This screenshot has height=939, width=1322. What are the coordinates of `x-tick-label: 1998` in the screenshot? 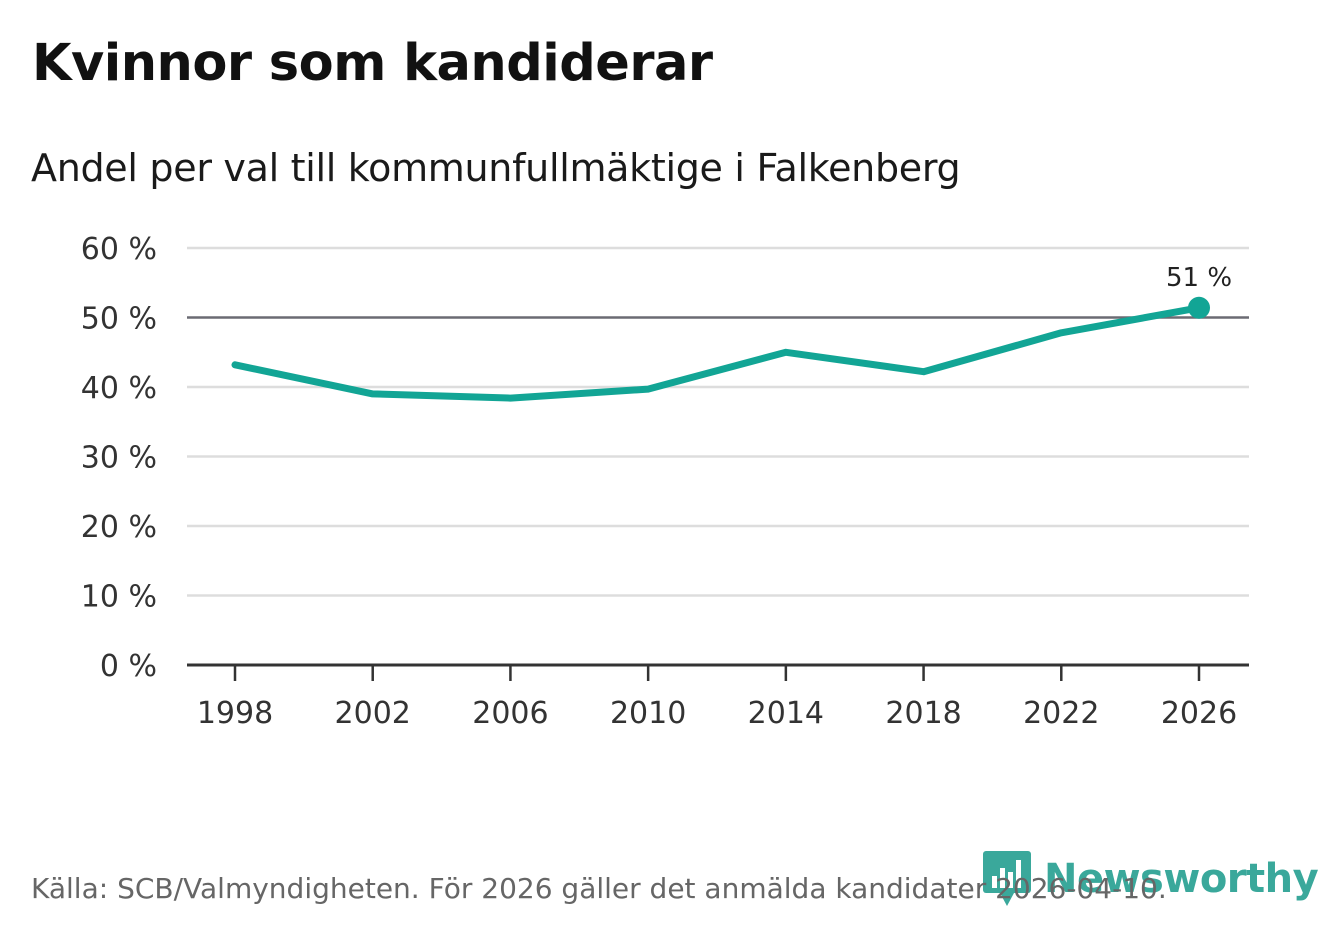 It's located at (235, 713).